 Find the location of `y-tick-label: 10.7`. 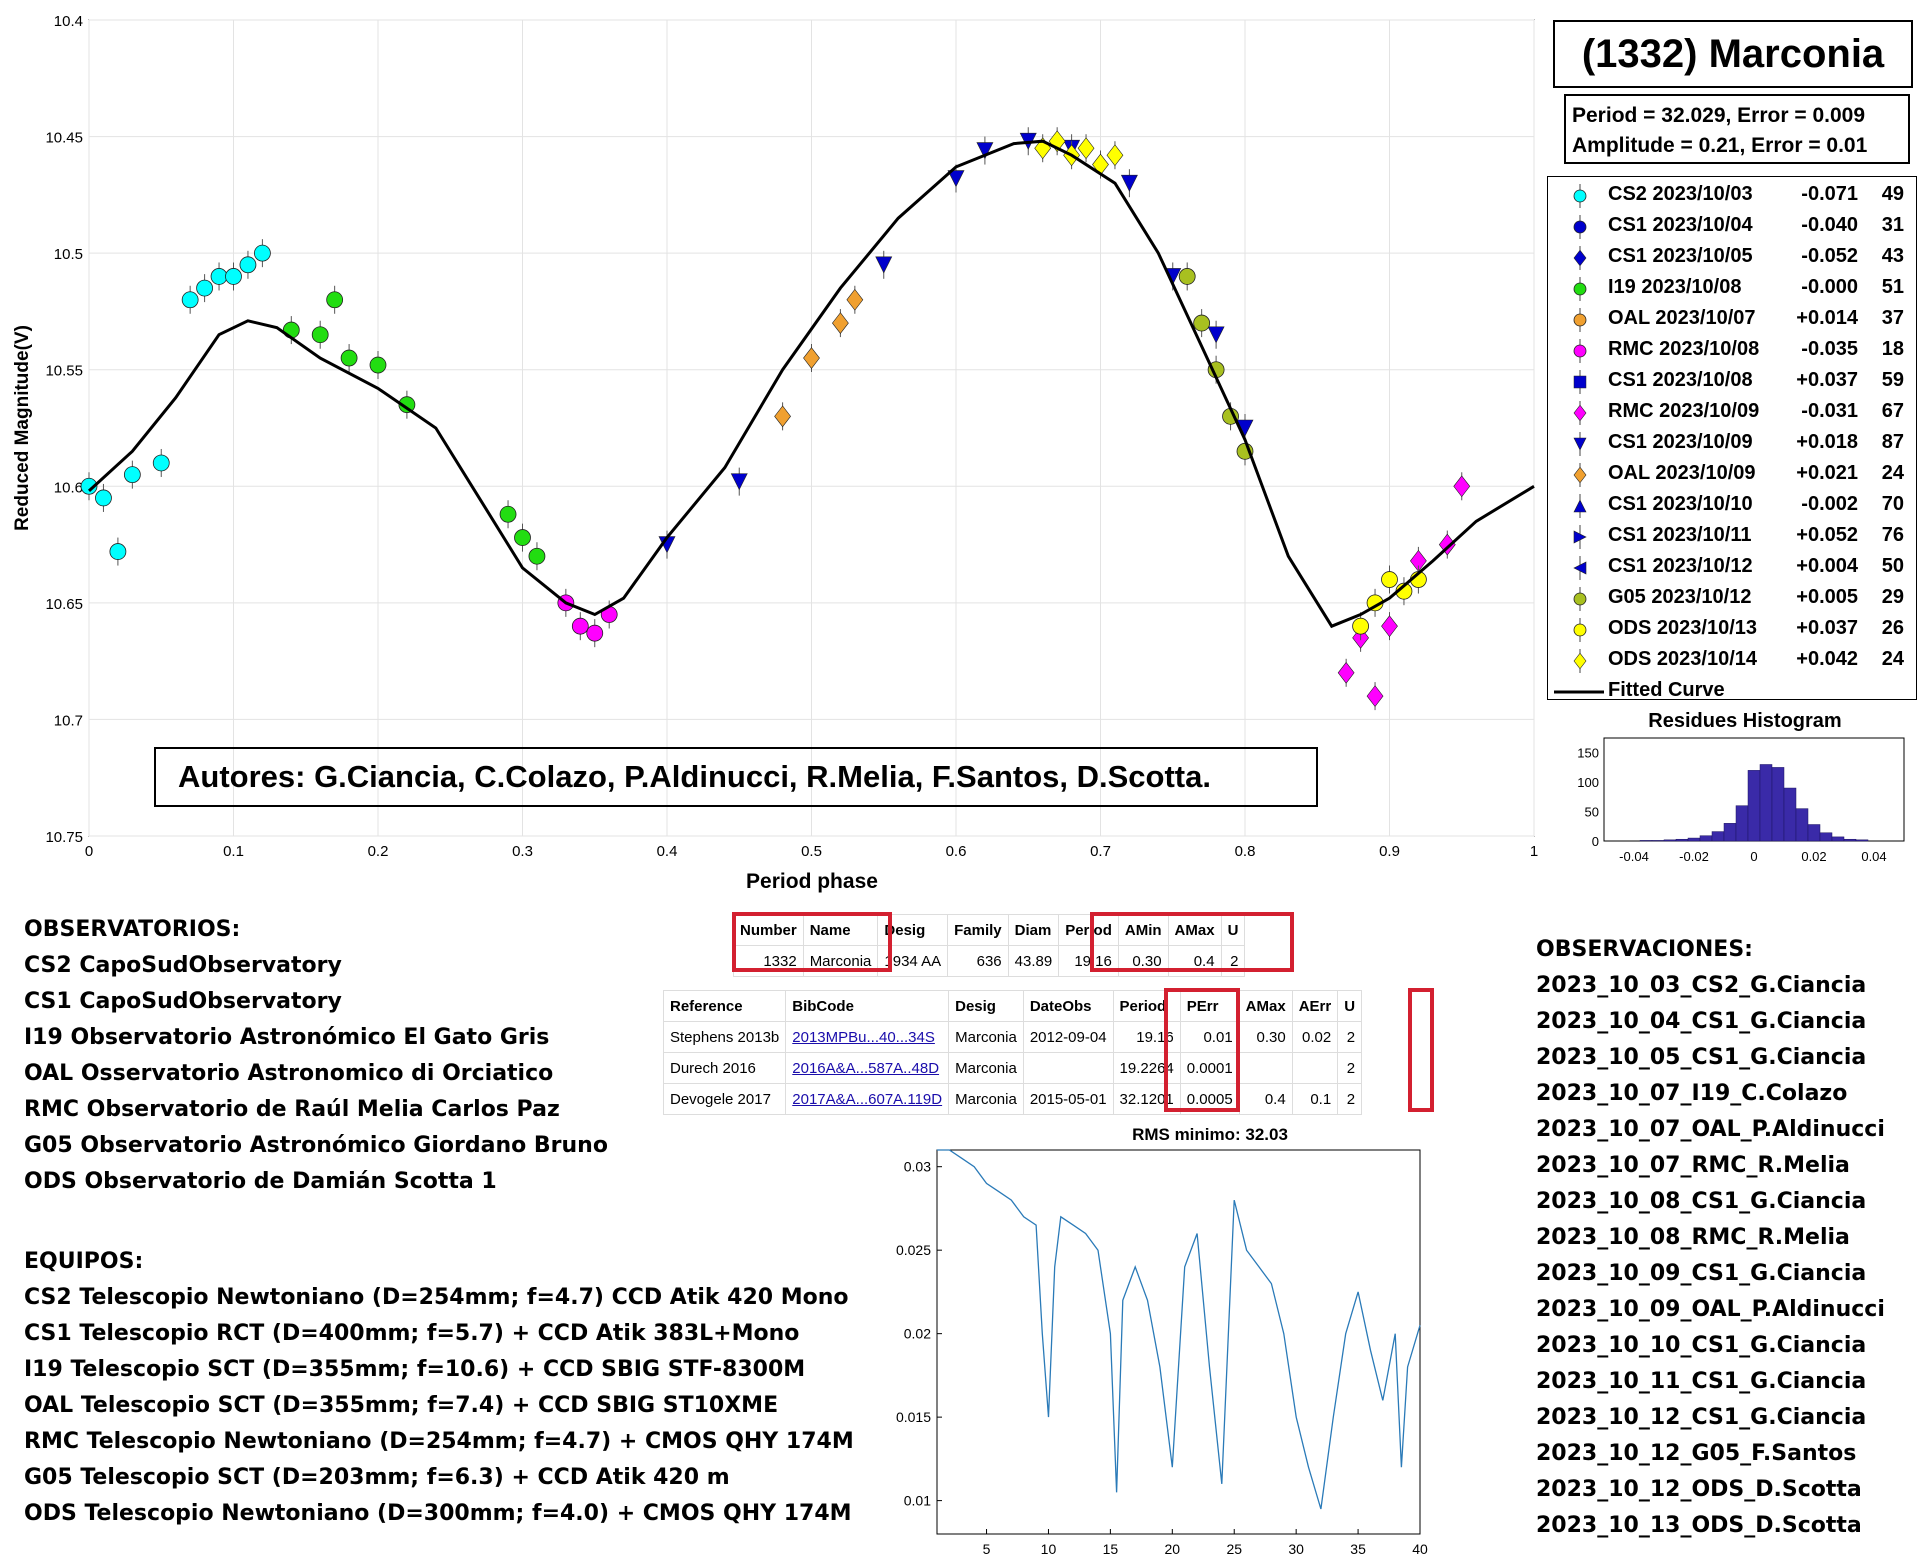

y-tick-label: 10.7 is located at coordinates (68, 720).